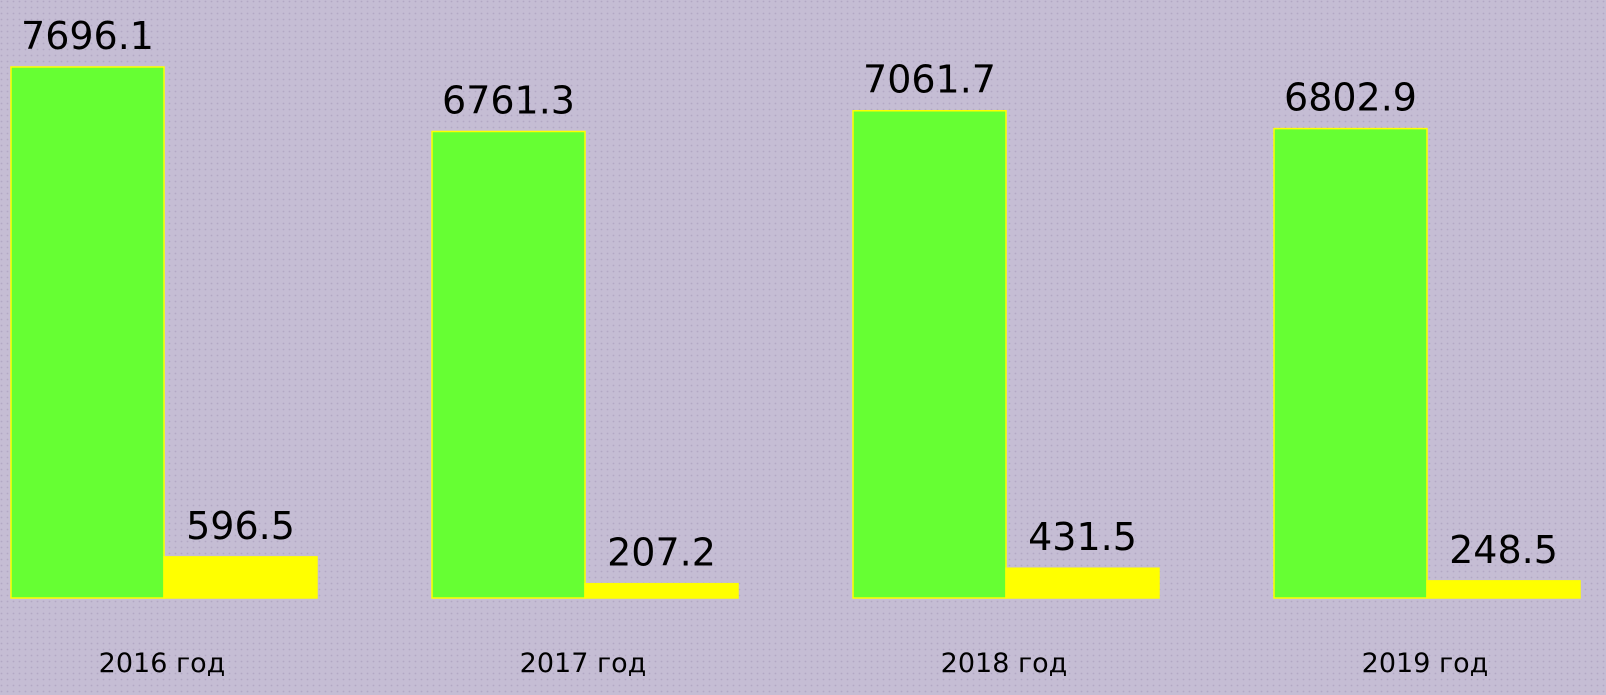 Image resolution: width=1606 pixels, height=695 pixels. What do you see at coordinates (508, 100) in the screenshot?
I see `data-label: 6761.3` at bounding box center [508, 100].